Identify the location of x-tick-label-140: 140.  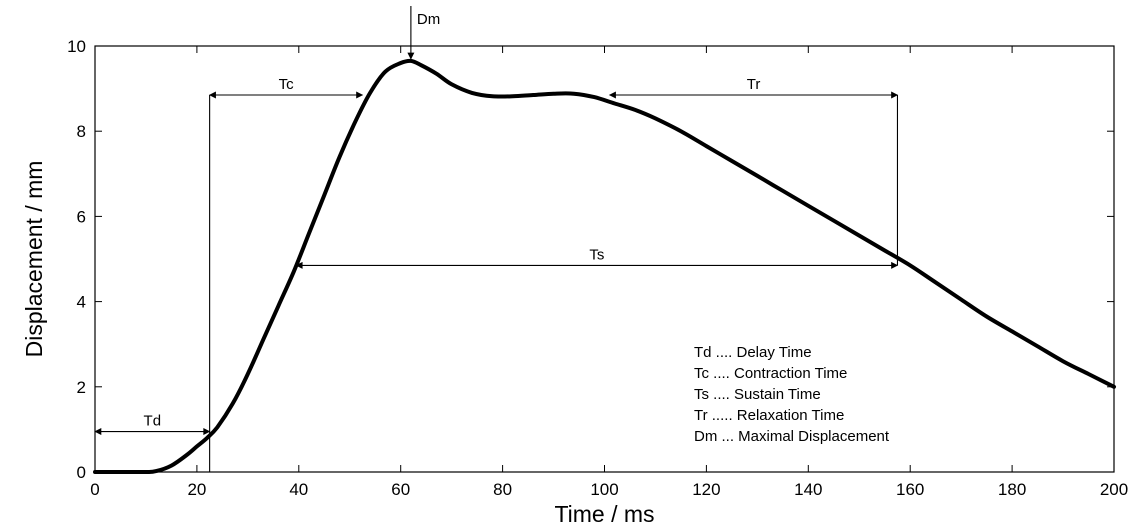
(808, 489).